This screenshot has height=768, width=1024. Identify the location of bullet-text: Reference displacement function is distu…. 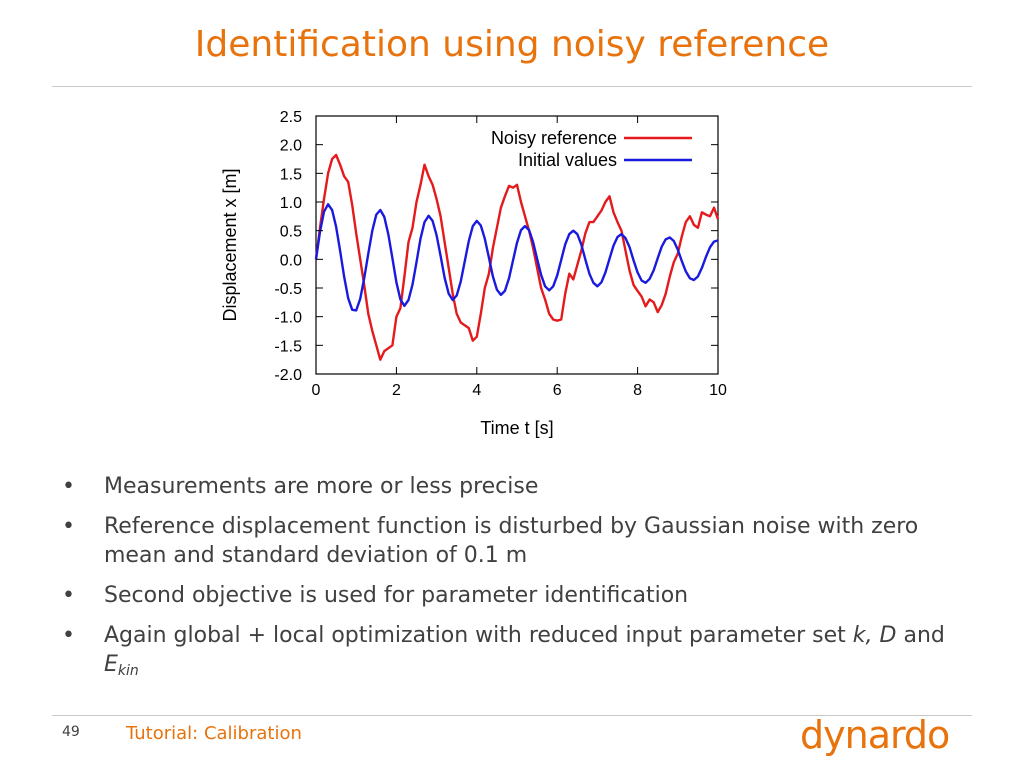
(511, 541).